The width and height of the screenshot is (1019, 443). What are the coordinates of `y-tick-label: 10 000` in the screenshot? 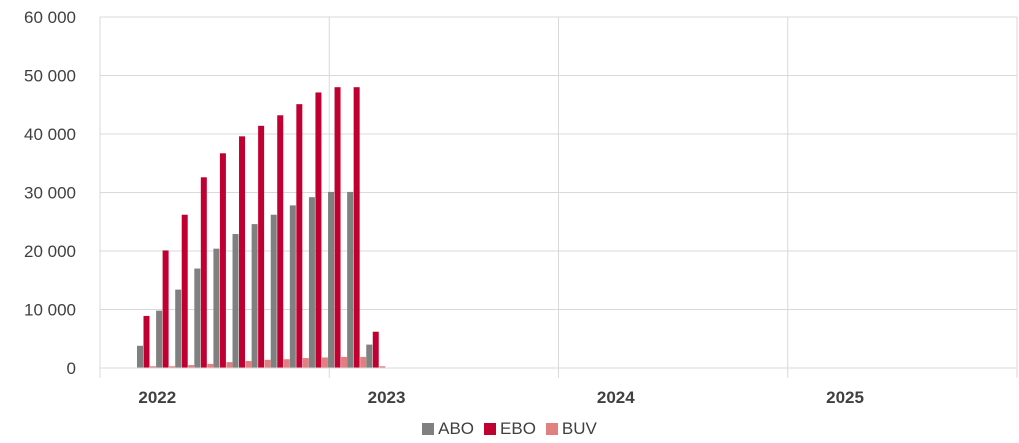 It's located at (50, 310).